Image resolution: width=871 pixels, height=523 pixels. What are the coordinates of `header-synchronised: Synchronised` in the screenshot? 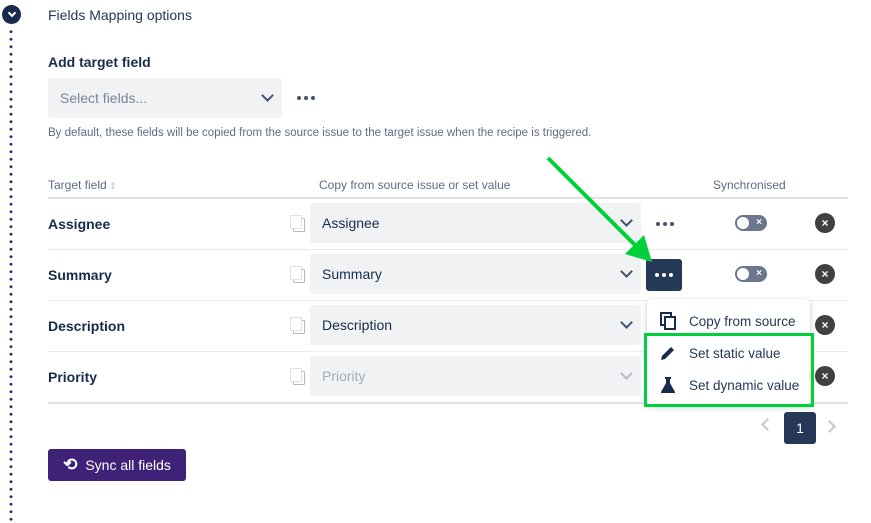 It's located at (749, 185).